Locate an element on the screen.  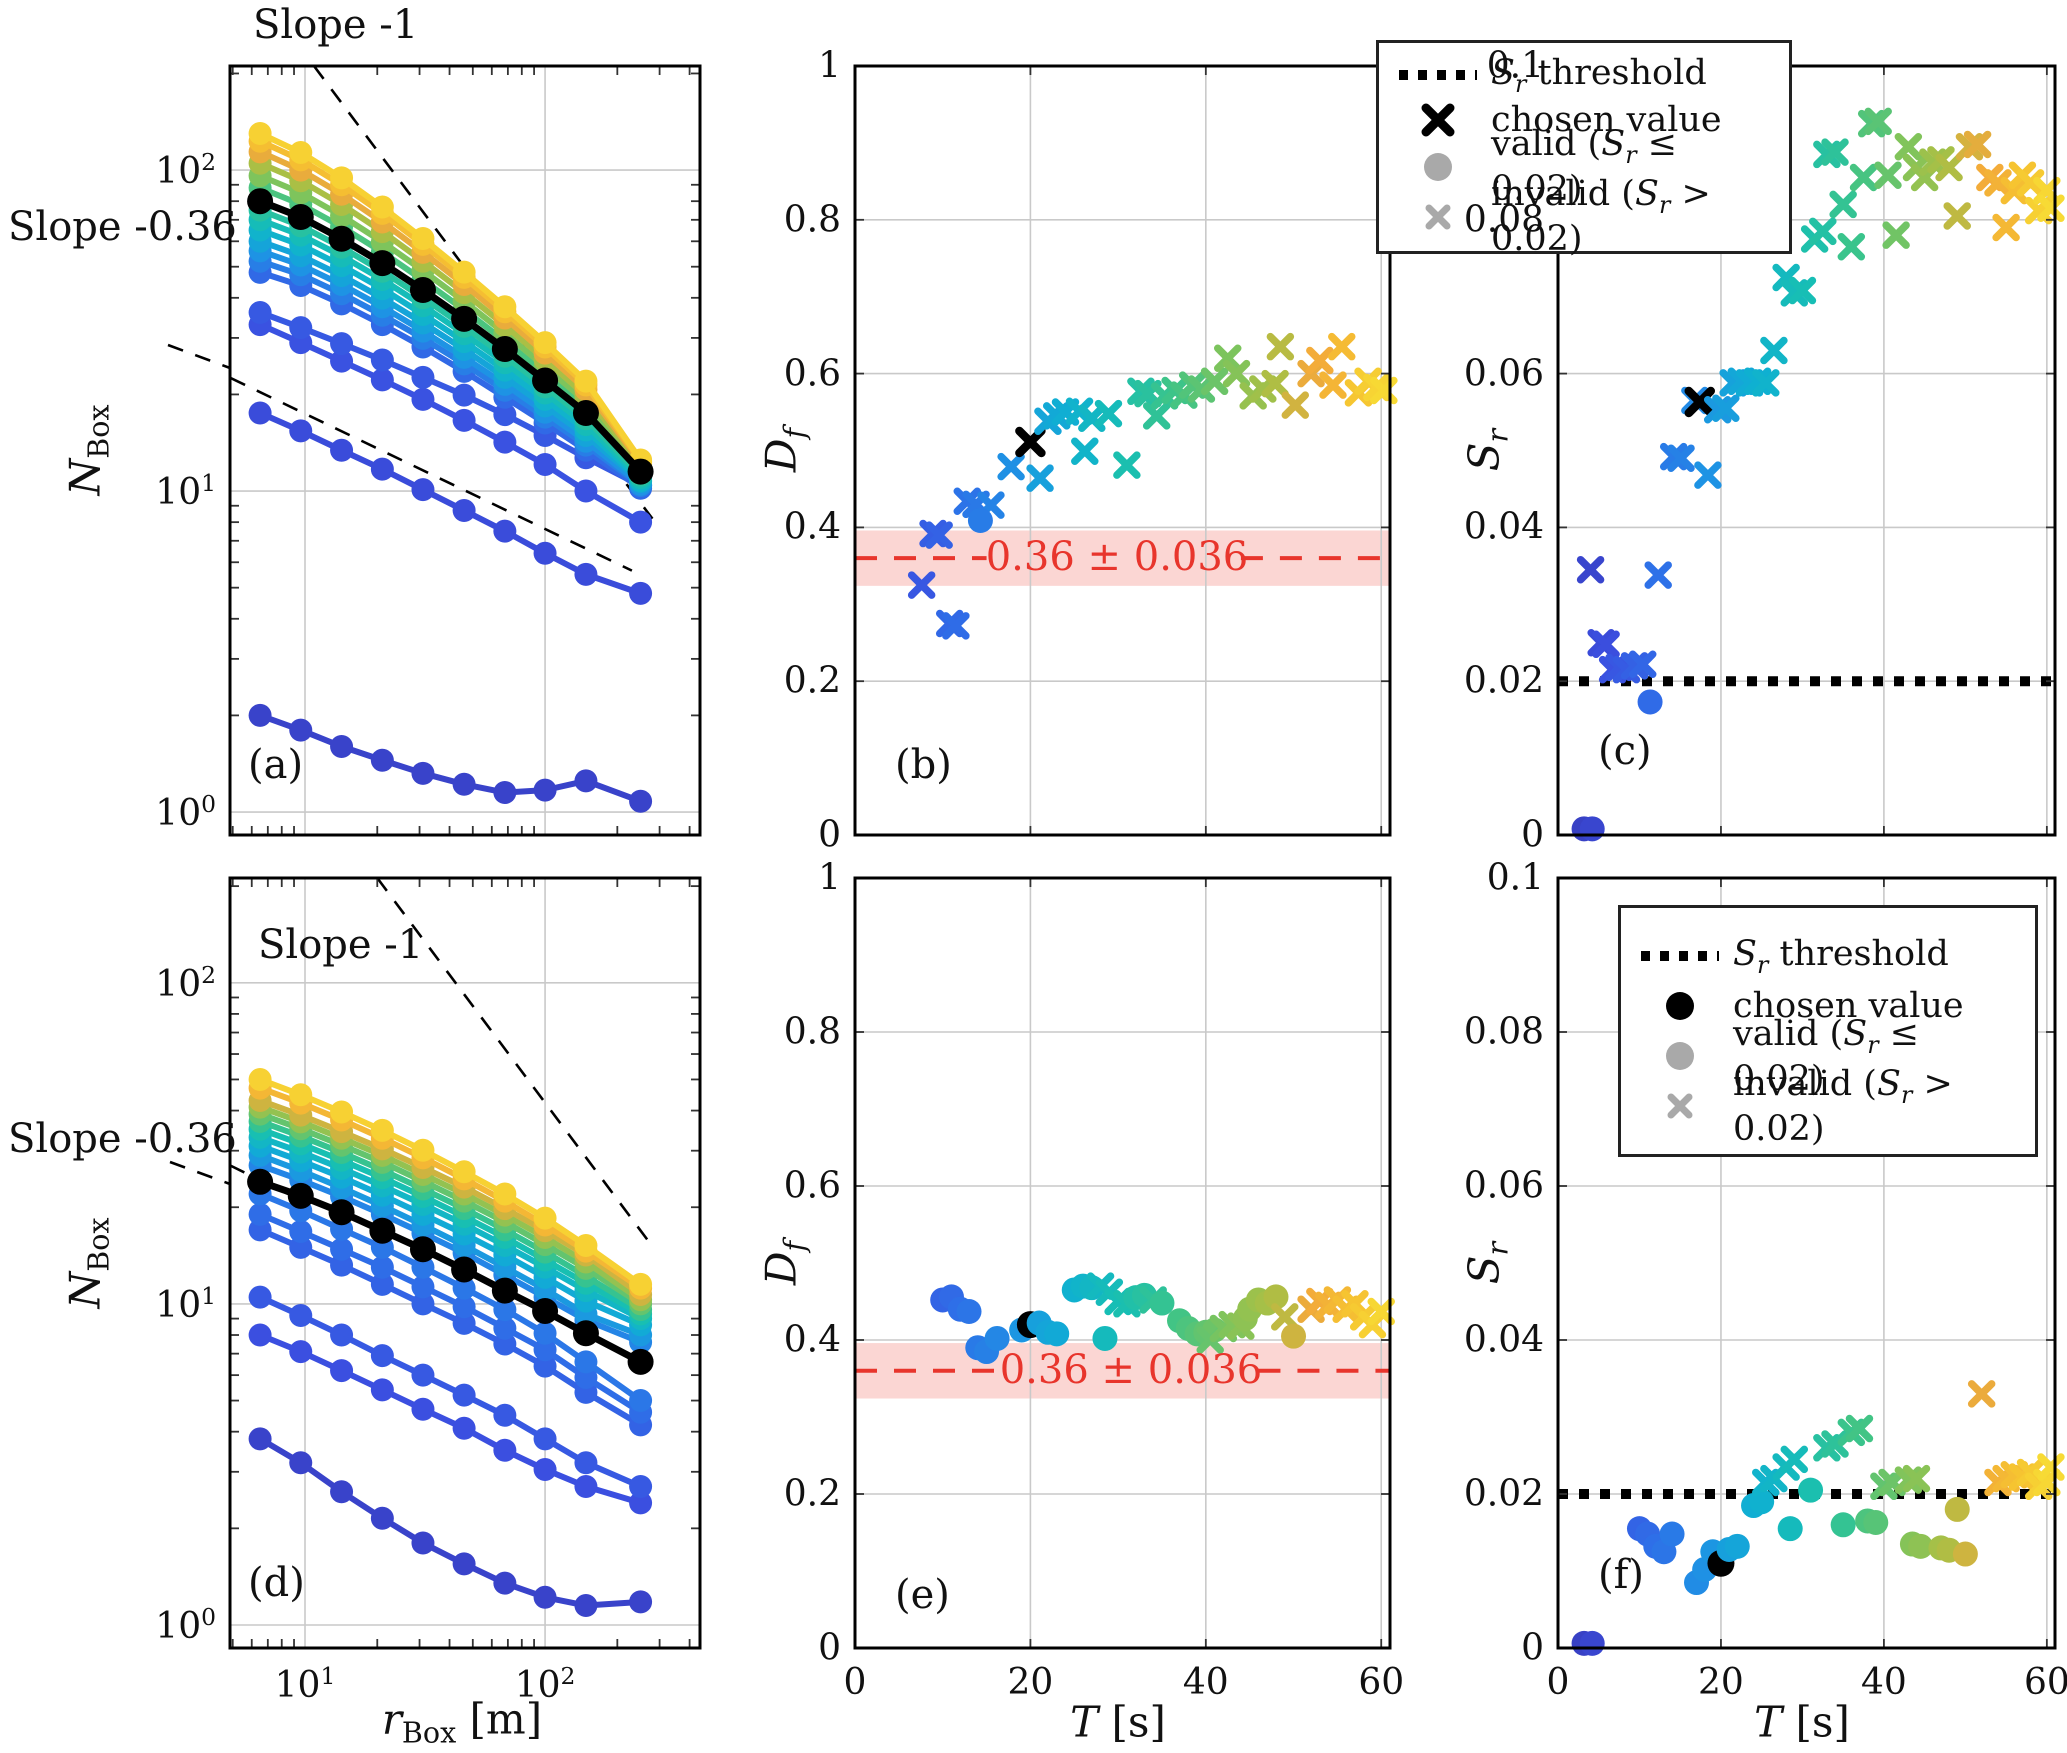
tick-label: 0.6 is located at coordinates (812, 1186).